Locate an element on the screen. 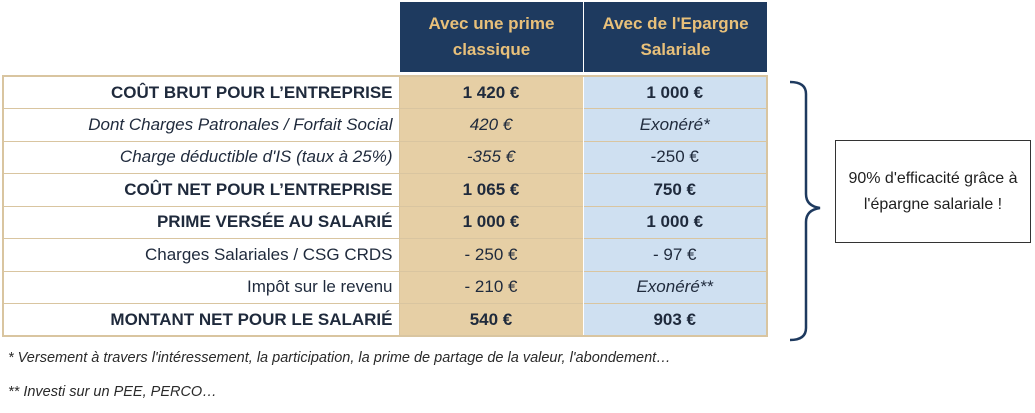 The height and width of the screenshot is (413, 1035). table-row: COÛT NET POUR L’ENTREPRISE 1 065 € 750 € is located at coordinates (385, 189).